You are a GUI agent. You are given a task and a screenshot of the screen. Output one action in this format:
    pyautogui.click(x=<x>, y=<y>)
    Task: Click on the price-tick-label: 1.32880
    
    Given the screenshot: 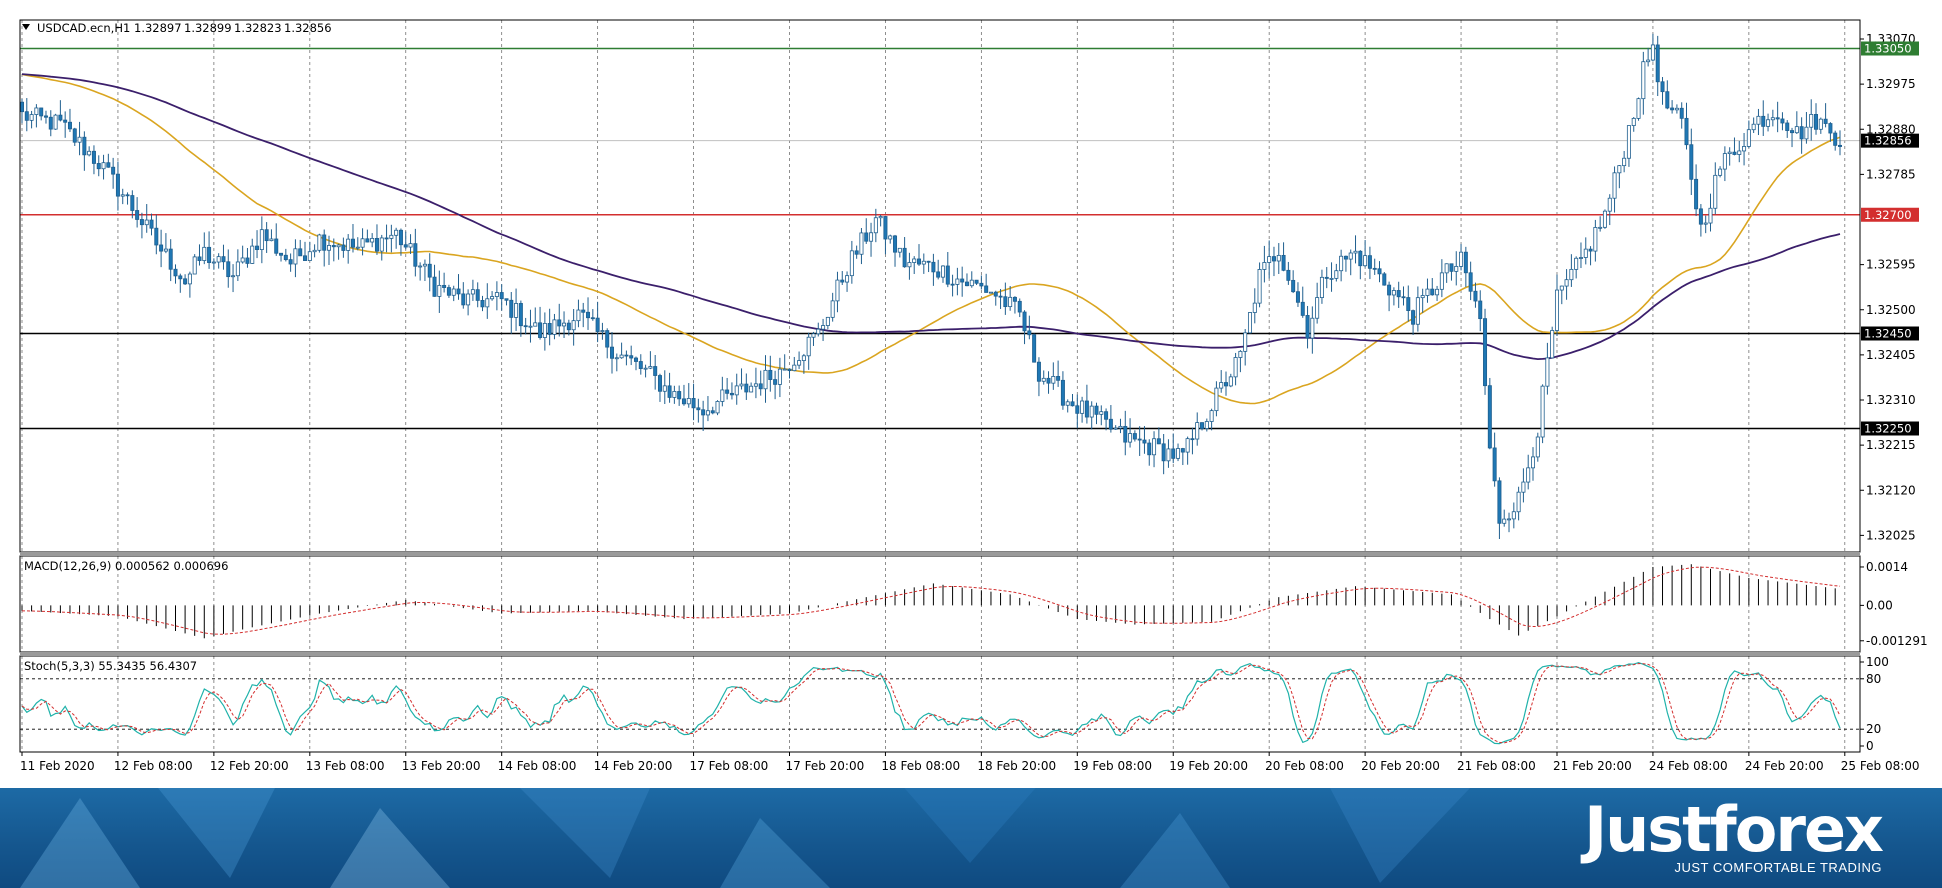 What is the action you would take?
    pyautogui.click(x=1891, y=129)
    